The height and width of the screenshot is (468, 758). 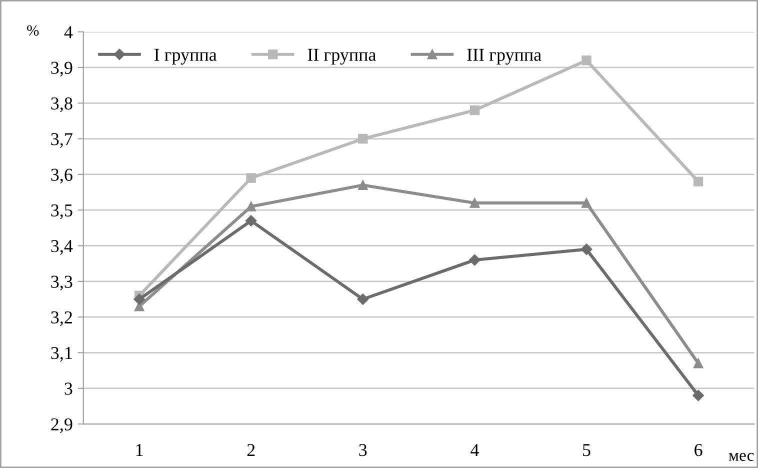 What do you see at coordinates (68, 388) in the screenshot?
I see `y-tick-label: 3` at bounding box center [68, 388].